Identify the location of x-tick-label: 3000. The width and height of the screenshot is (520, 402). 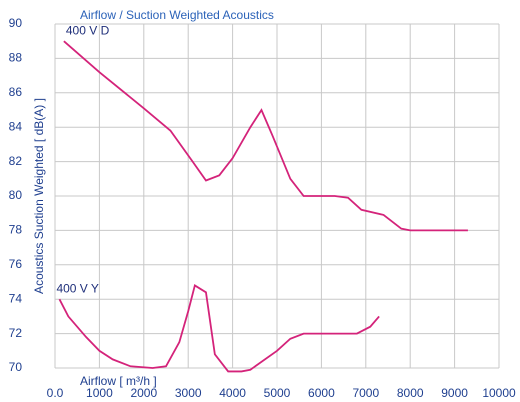
(188, 393).